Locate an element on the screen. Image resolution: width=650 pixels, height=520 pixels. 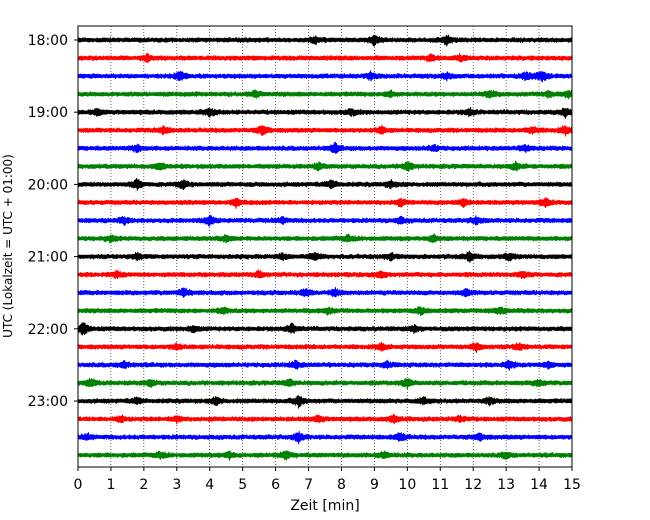
trace-2000 is located at coordinates (325, 184).